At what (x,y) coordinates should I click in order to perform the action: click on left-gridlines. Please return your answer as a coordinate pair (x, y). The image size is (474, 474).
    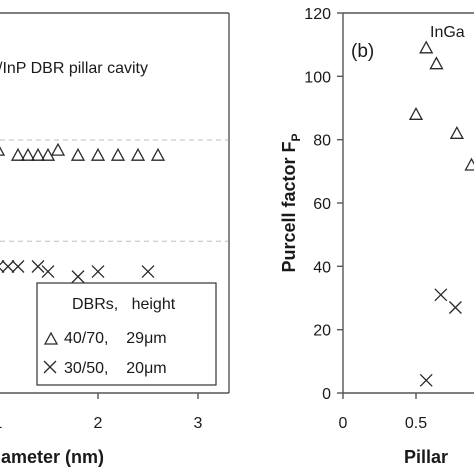
    Looking at the image, I should click on (114, 190).